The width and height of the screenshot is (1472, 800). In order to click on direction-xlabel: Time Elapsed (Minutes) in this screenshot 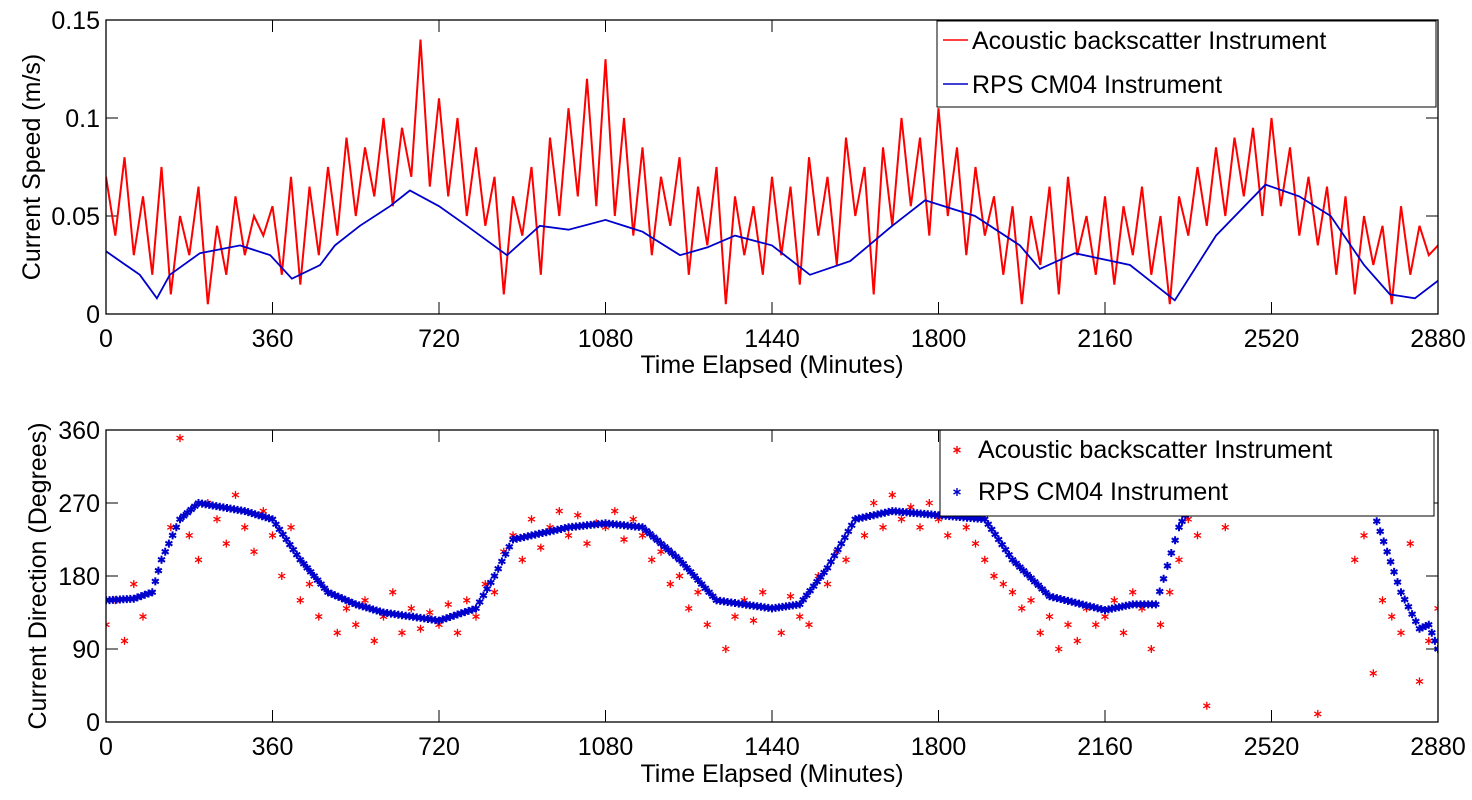, I will do `click(771, 774)`.